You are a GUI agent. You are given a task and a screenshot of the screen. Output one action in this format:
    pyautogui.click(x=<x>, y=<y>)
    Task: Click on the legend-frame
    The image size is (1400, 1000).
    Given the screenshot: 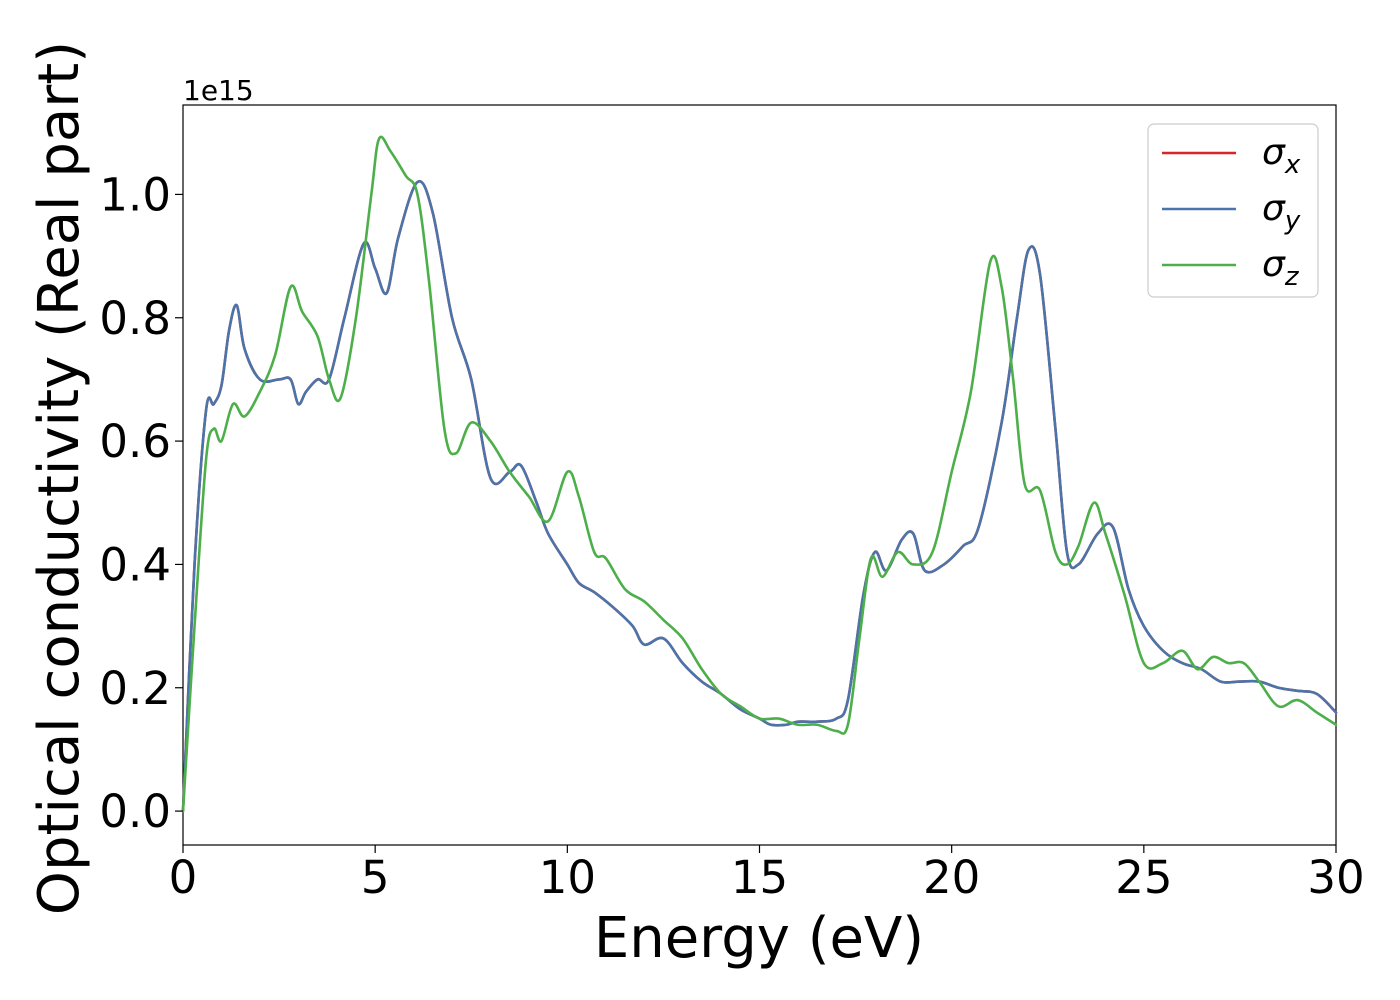 What is the action you would take?
    pyautogui.click(x=1233, y=210)
    